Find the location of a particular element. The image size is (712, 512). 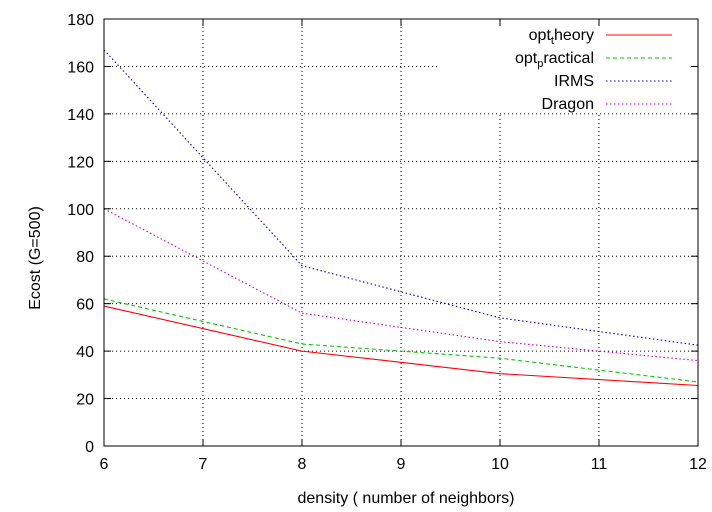

legend-label-subscript: t is located at coordinates (552, 41).